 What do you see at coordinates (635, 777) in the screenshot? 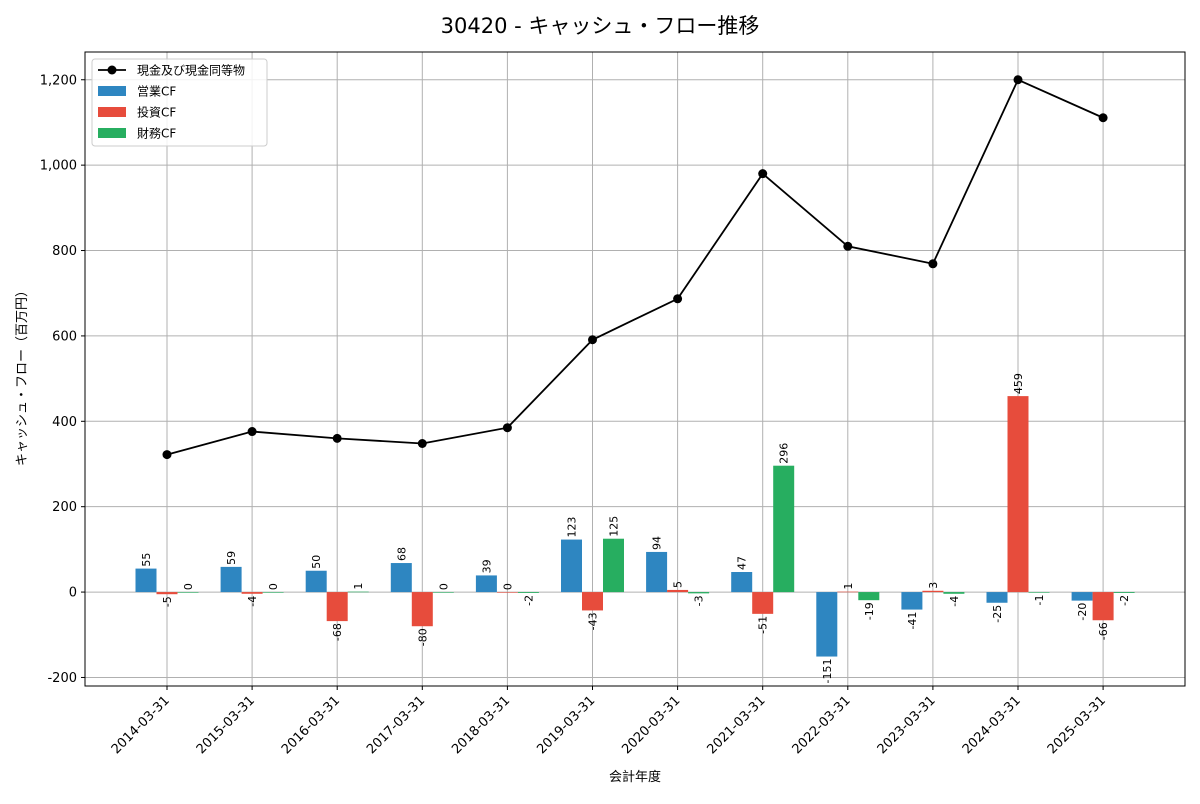
I see `x-axis-title: 会計年度` at bounding box center [635, 777].